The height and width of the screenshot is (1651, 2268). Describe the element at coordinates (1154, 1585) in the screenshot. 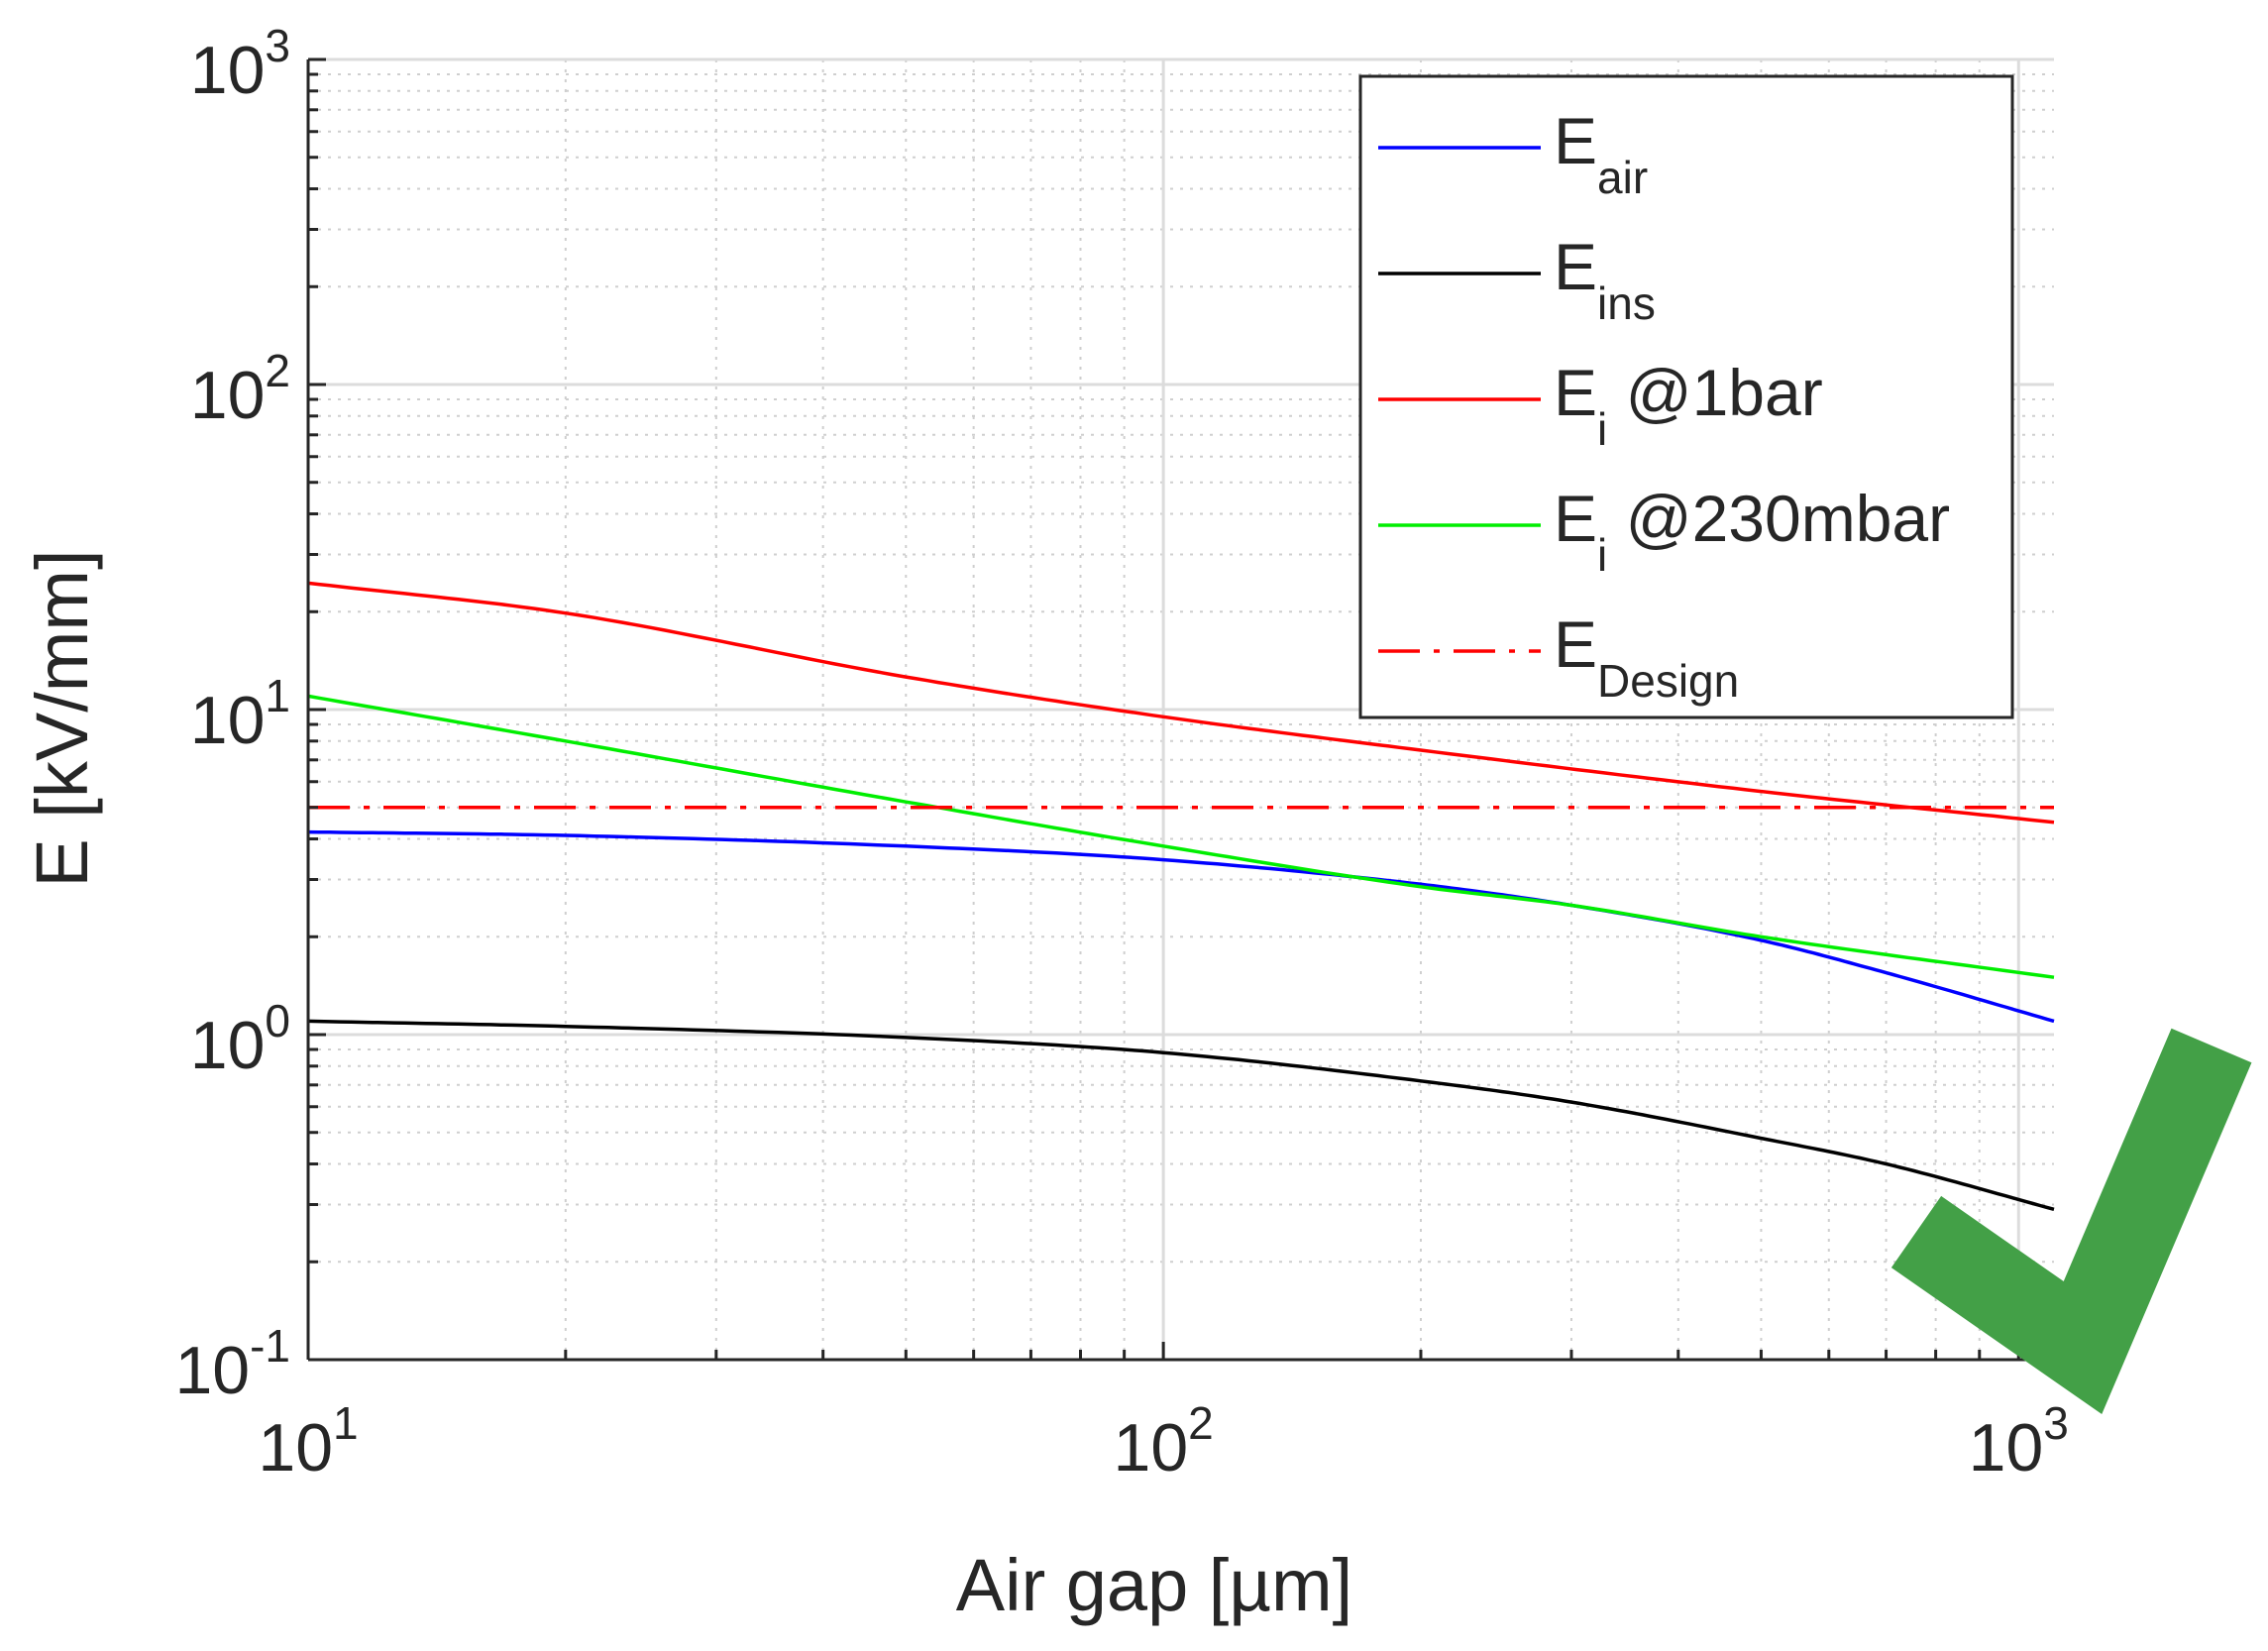

I see `x-axis-title: Air gap [µm]` at that location.